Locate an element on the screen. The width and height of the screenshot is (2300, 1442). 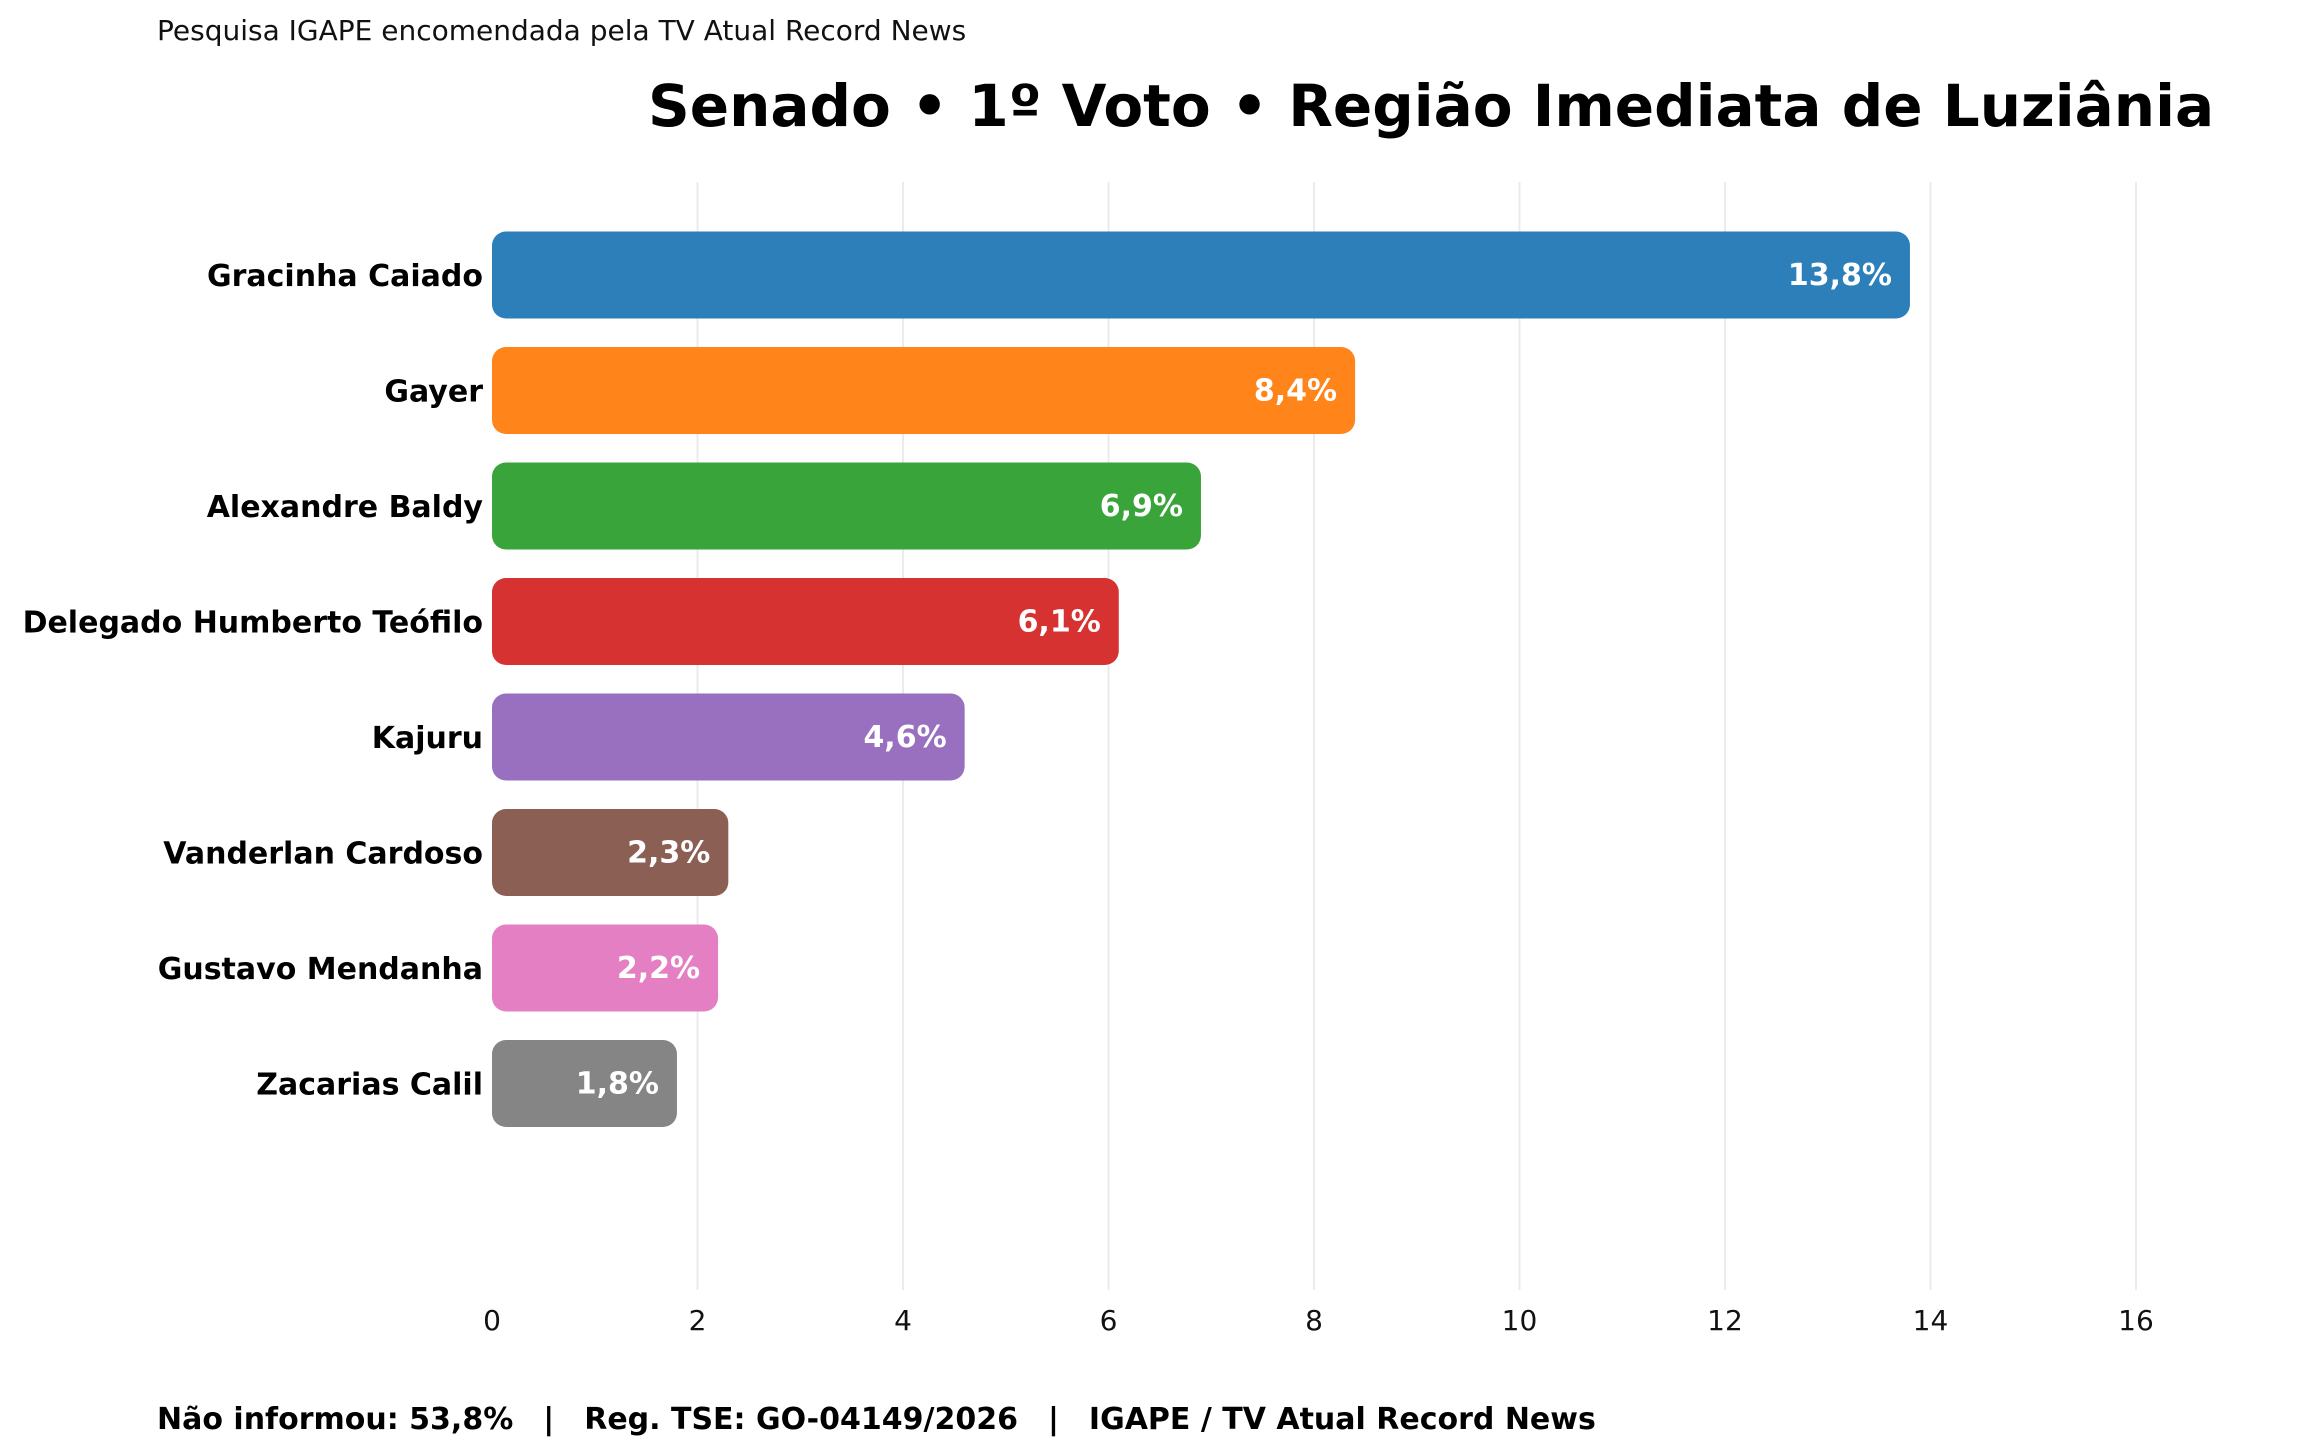
category-label: Kajuru is located at coordinates (427, 738).